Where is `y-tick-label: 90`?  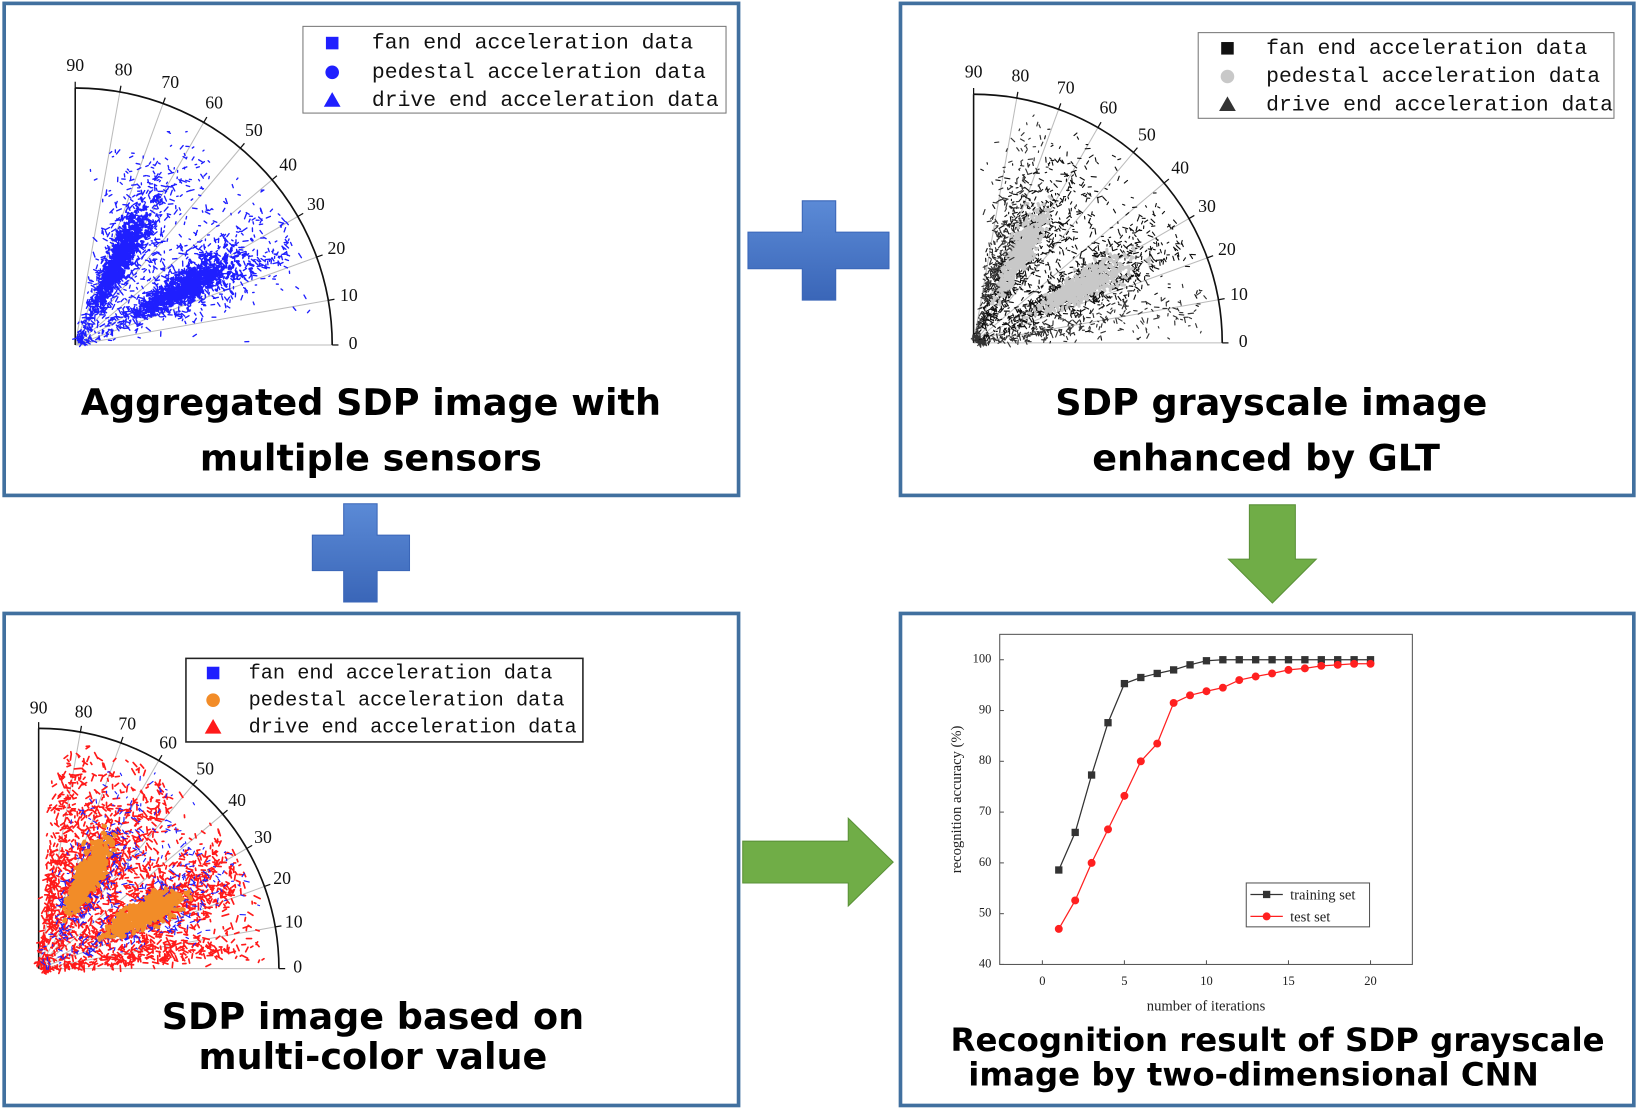 y-tick-label: 90 is located at coordinates (985, 709).